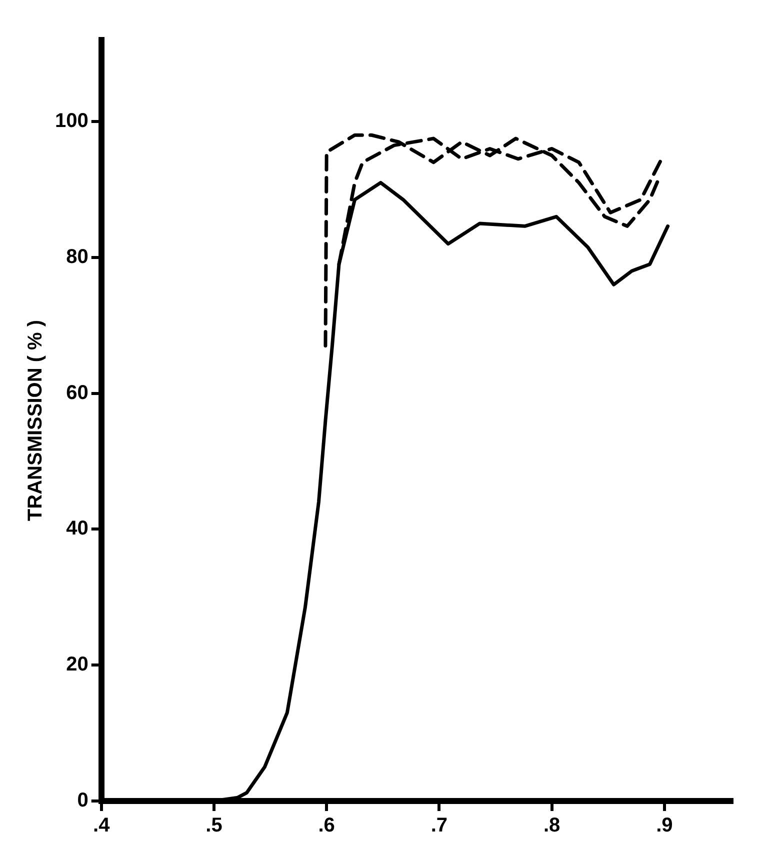 This screenshot has width=772, height=861. Describe the element at coordinates (77, 257) in the screenshot. I see `y-tick-label: 80` at that location.